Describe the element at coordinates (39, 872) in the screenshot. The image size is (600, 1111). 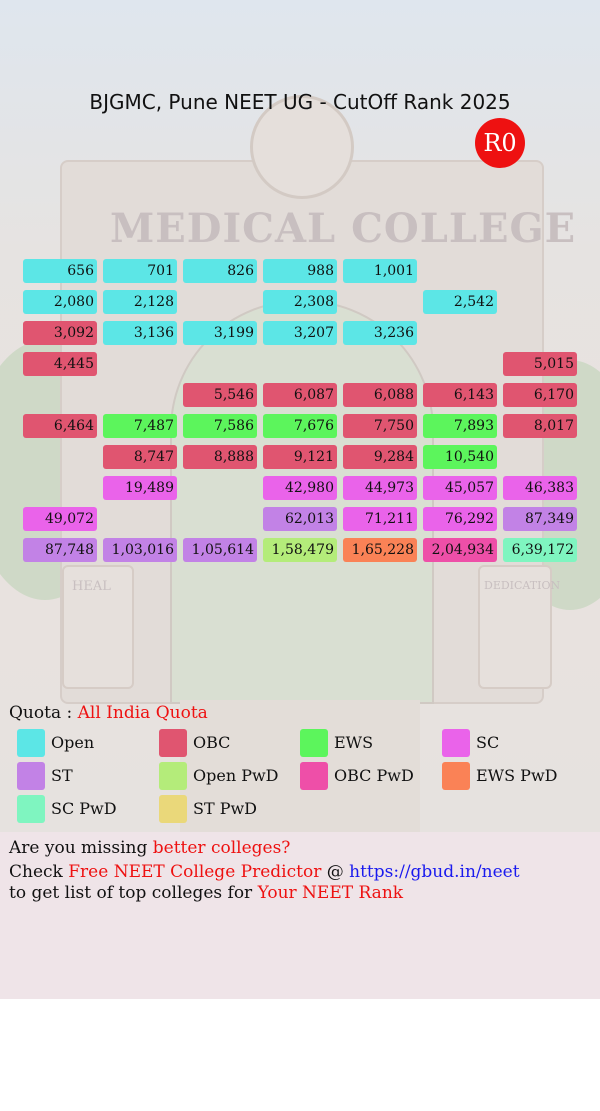
I see `promo-text: Check` at that location.